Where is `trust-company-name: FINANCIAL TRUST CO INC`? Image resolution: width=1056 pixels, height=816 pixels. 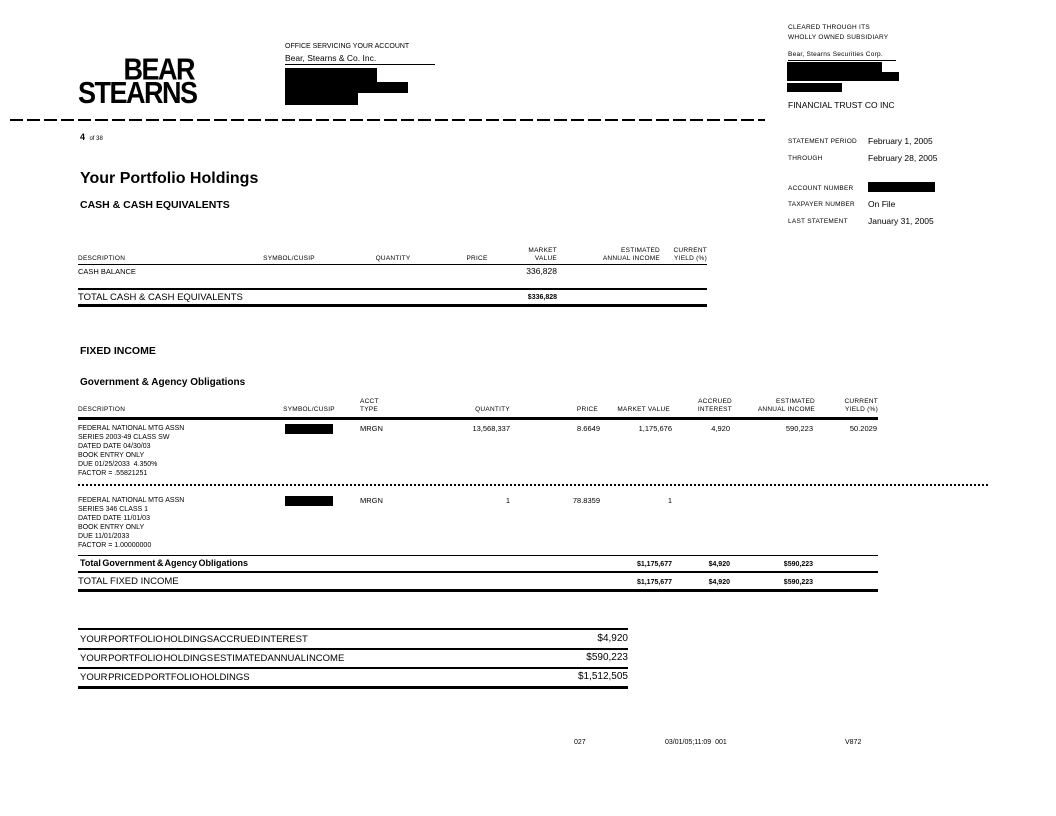
trust-company-name: FINANCIAL TRUST CO INC is located at coordinates (841, 105).